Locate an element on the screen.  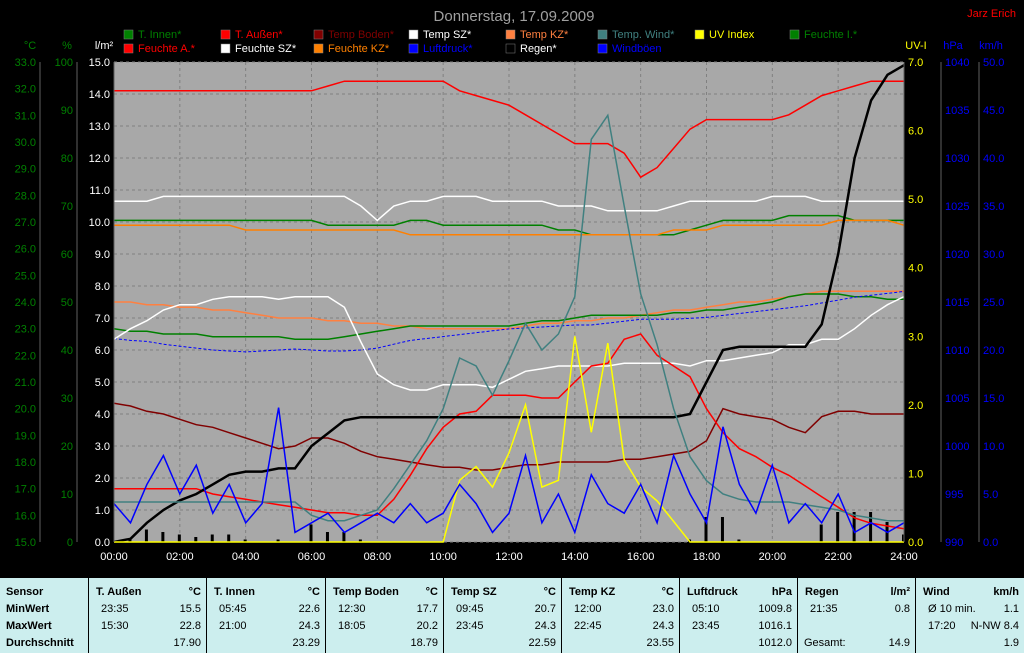
stats-header-unit: hPa is located at coordinates (781, 592).